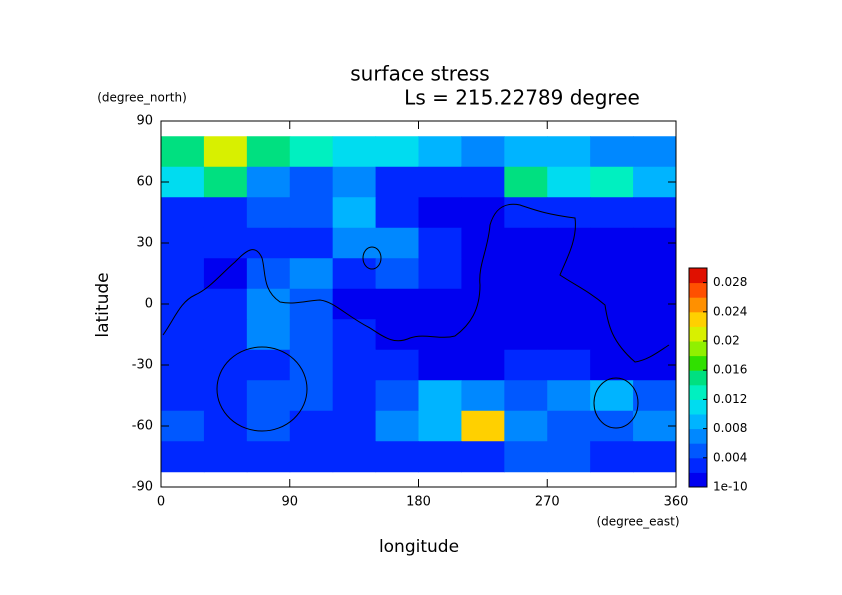 The image size is (842, 595). What do you see at coordinates (144, 121) in the screenshot?
I see `y-tick-label: 90` at bounding box center [144, 121].